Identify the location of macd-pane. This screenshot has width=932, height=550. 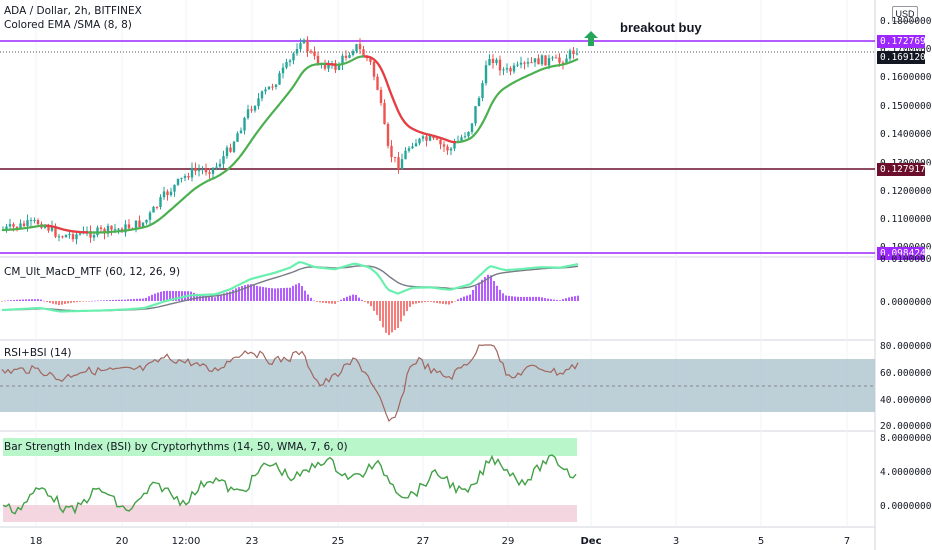
(290, 298).